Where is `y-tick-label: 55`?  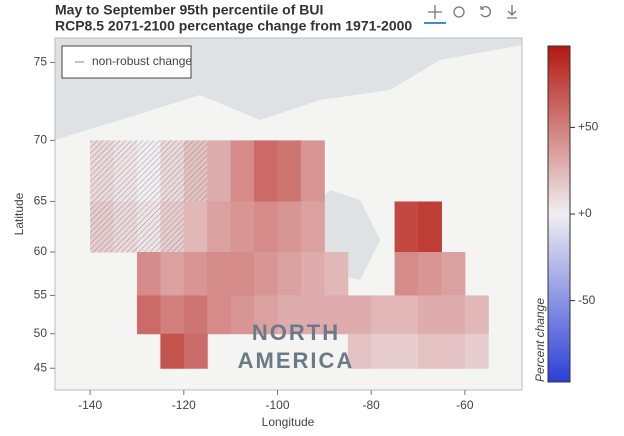 y-tick-label: 55 is located at coordinates (41, 295).